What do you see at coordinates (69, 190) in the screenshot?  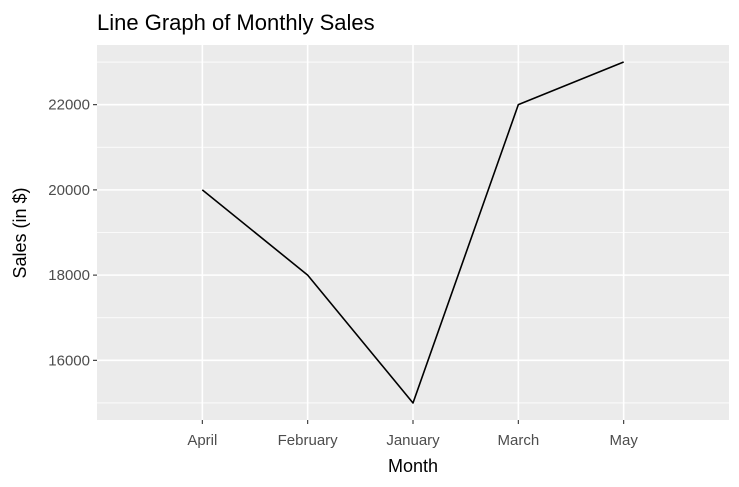 I see `y-tick-label: 20000` at bounding box center [69, 190].